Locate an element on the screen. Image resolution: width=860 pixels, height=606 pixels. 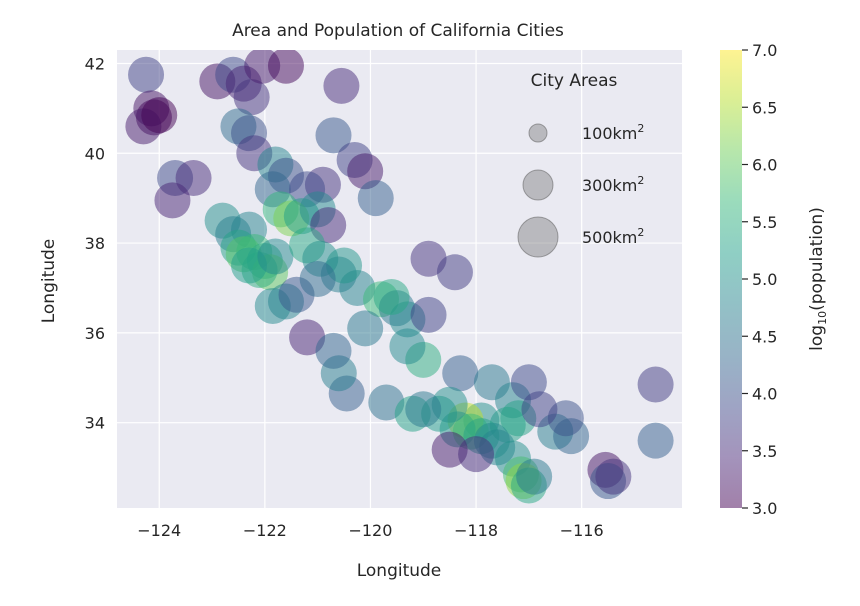
y-axis-ticks: 34 36 38 40 42 is located at coordinates (95, 243).